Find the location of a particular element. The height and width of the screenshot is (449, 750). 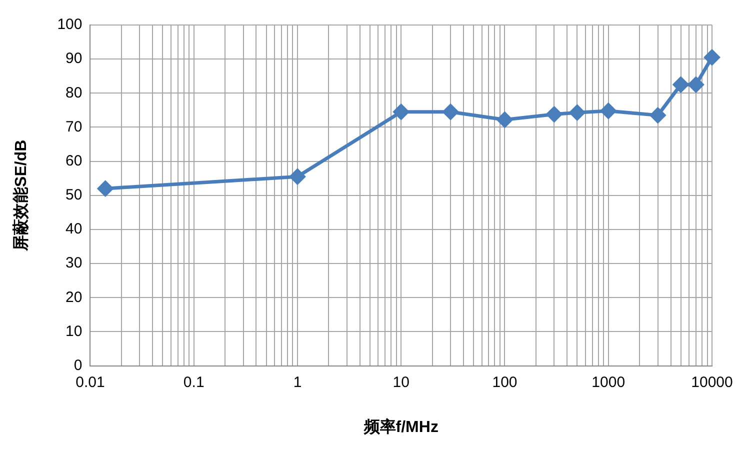

y-tick-label: 70 is located at coordinates (74, 127).